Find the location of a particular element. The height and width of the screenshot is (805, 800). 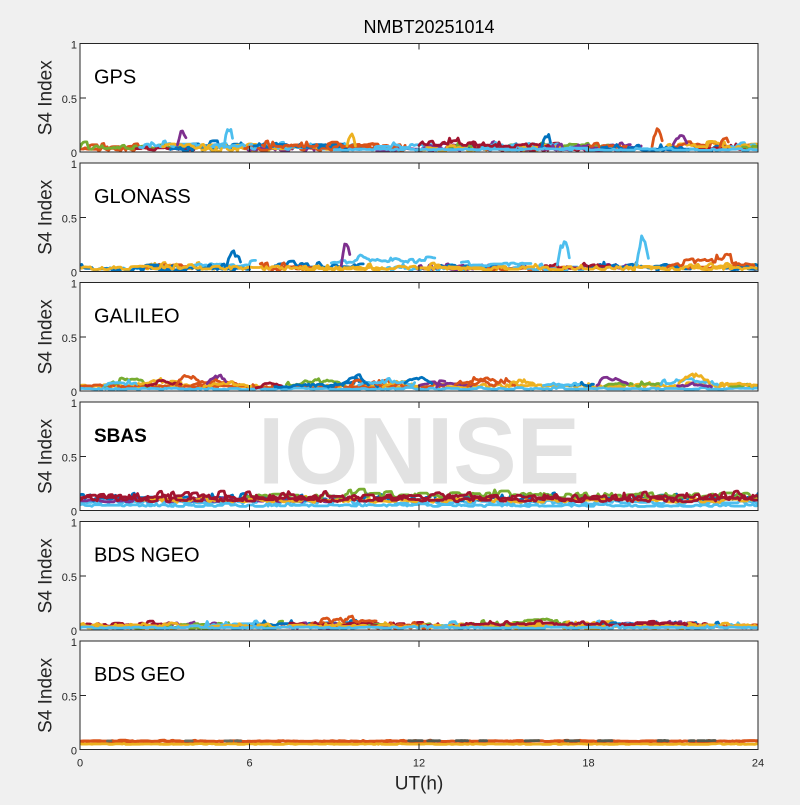

svg-text: GPS is located at coordinates (115, 78).